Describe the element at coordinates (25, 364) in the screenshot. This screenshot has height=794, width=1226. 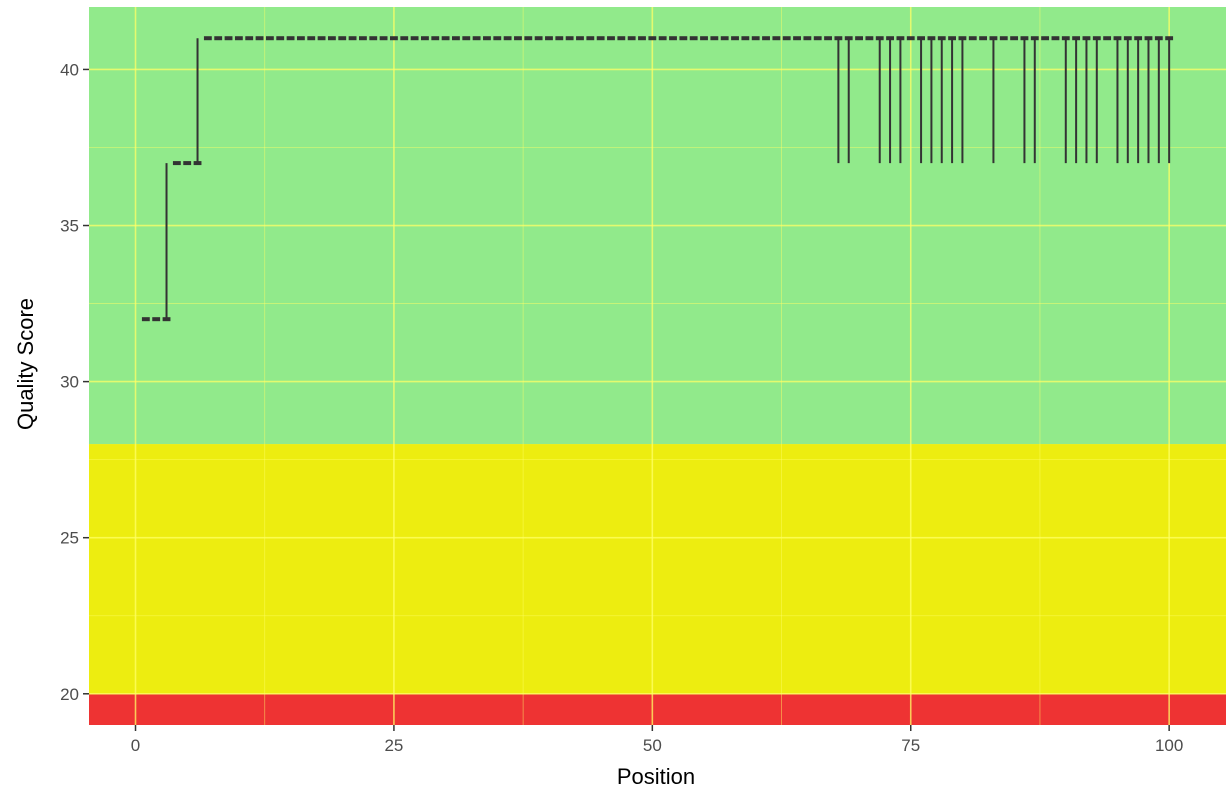
I see `y-axis-title: Quality Score` at that location.